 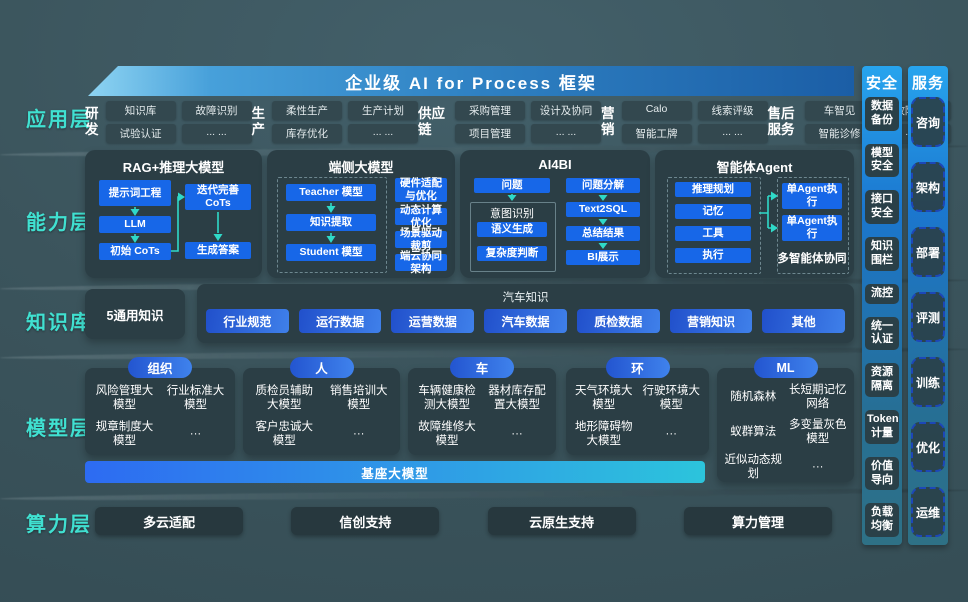 I want to click on model-item: 故障维修大模型, so click(x=447, y=433).